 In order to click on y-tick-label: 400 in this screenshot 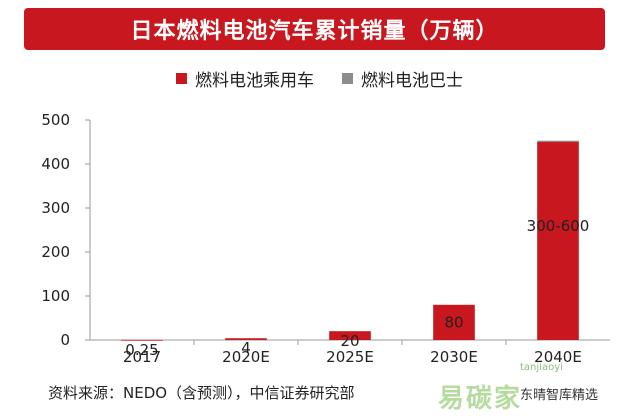, I will do `click(55, 164)`.